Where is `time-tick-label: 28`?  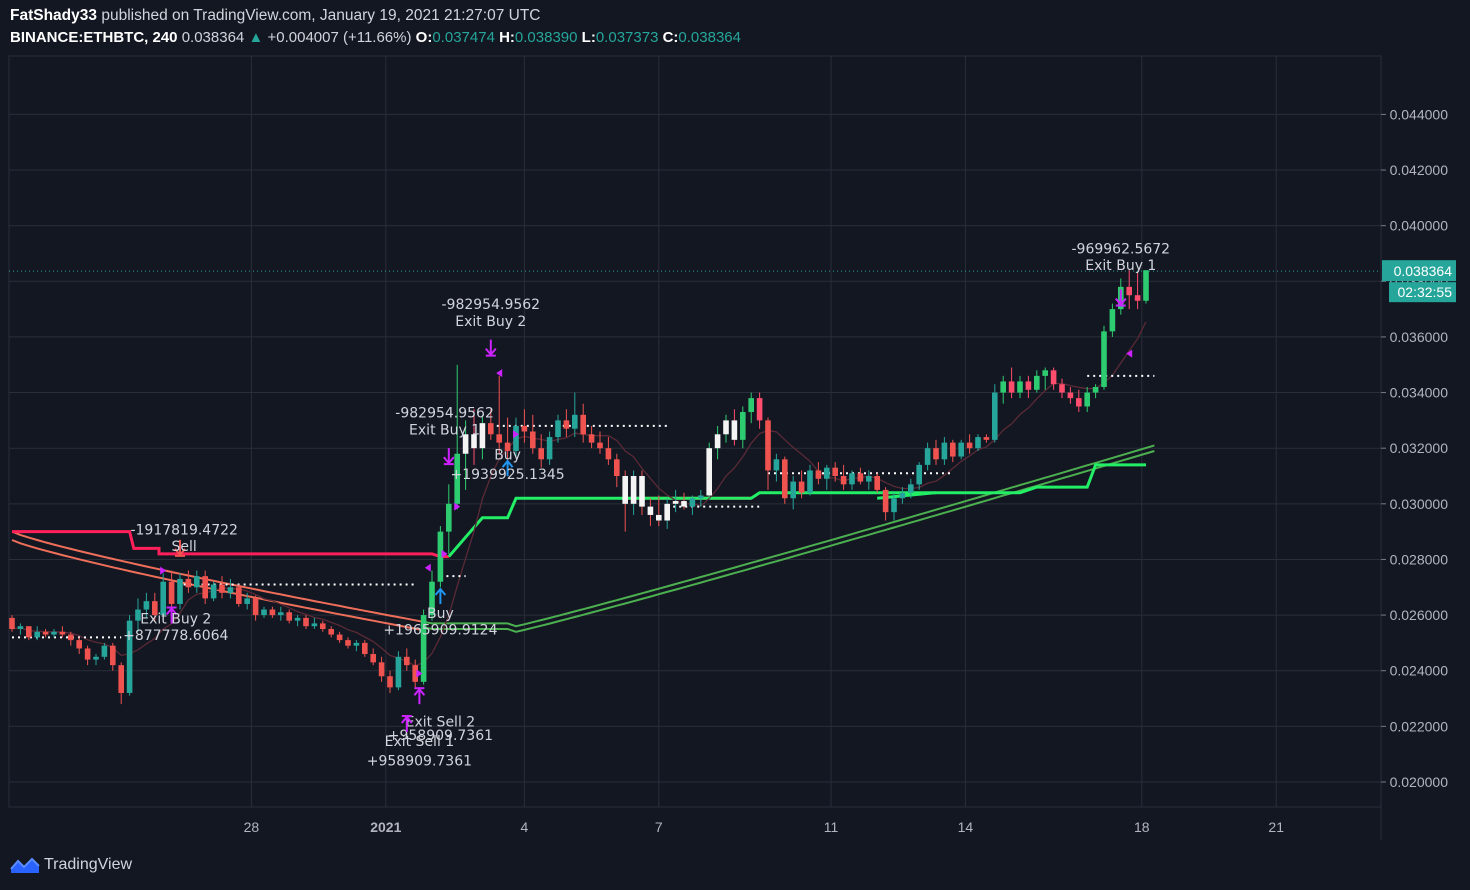
time-tick-label: 28 is located at coordinates (252, 827).